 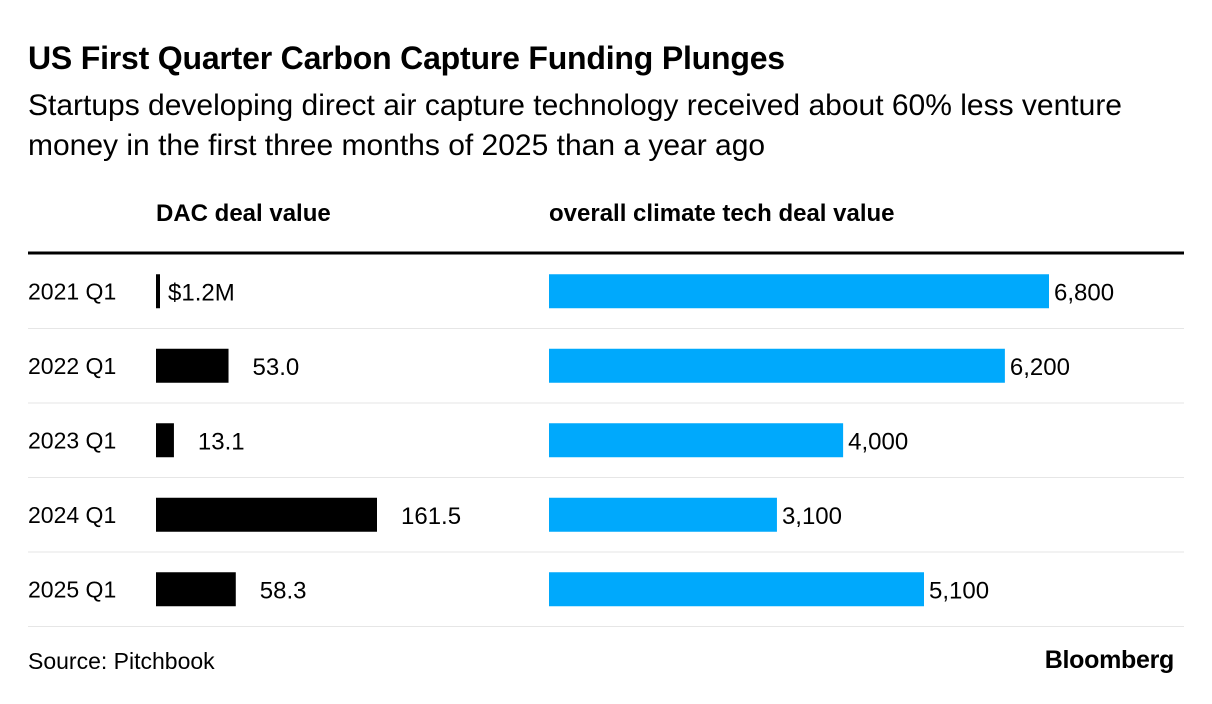 What do you see at coordinates (72, 515) in the screenshot?
I see `category-label: 2024 Q1` at bounding box center [72, 515].